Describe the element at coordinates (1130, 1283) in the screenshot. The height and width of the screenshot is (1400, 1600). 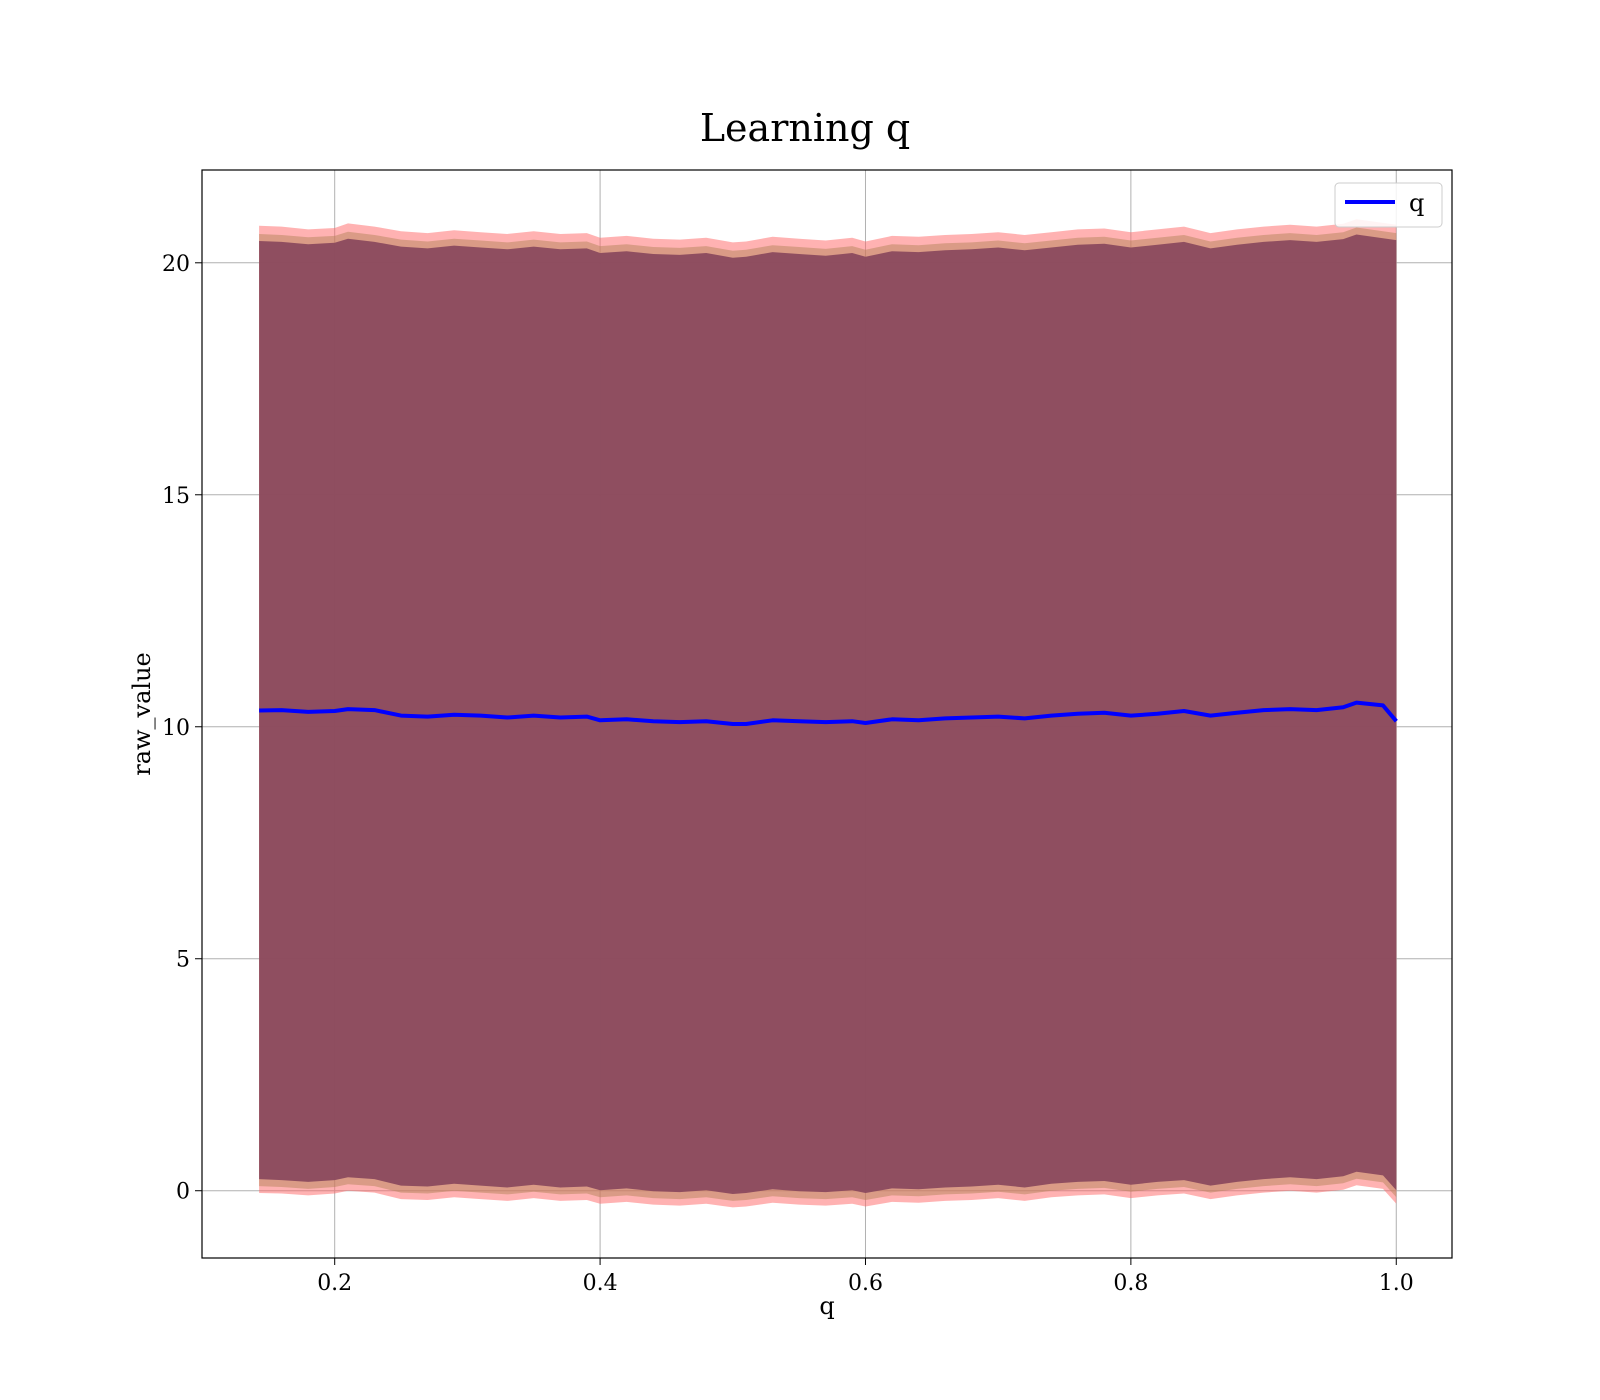
I see `x-tick-label: 0.8` at that location.